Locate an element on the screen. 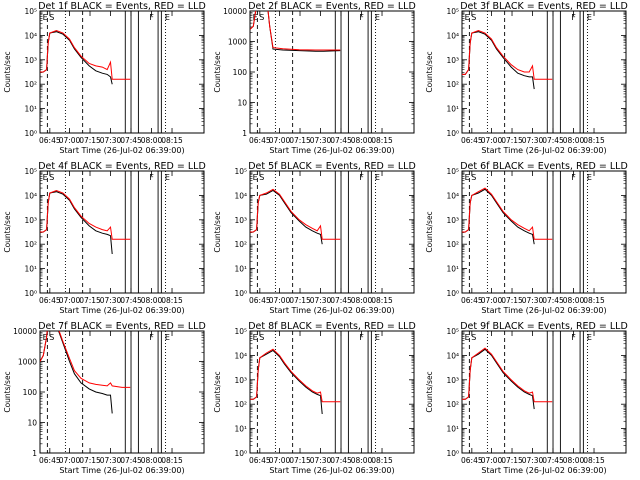  y-tick-label: 1000 is located at coordinates (27, 362).